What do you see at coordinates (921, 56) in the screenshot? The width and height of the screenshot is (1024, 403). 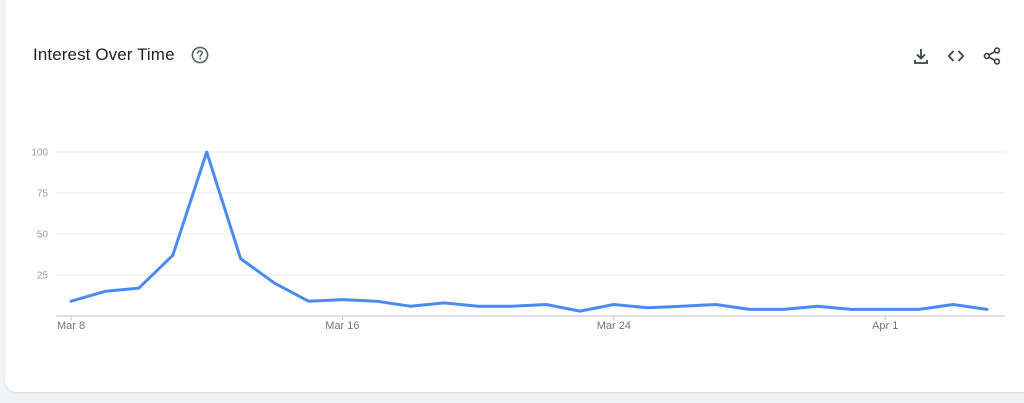 I see `download-icon` at bounding box center [921, 56].